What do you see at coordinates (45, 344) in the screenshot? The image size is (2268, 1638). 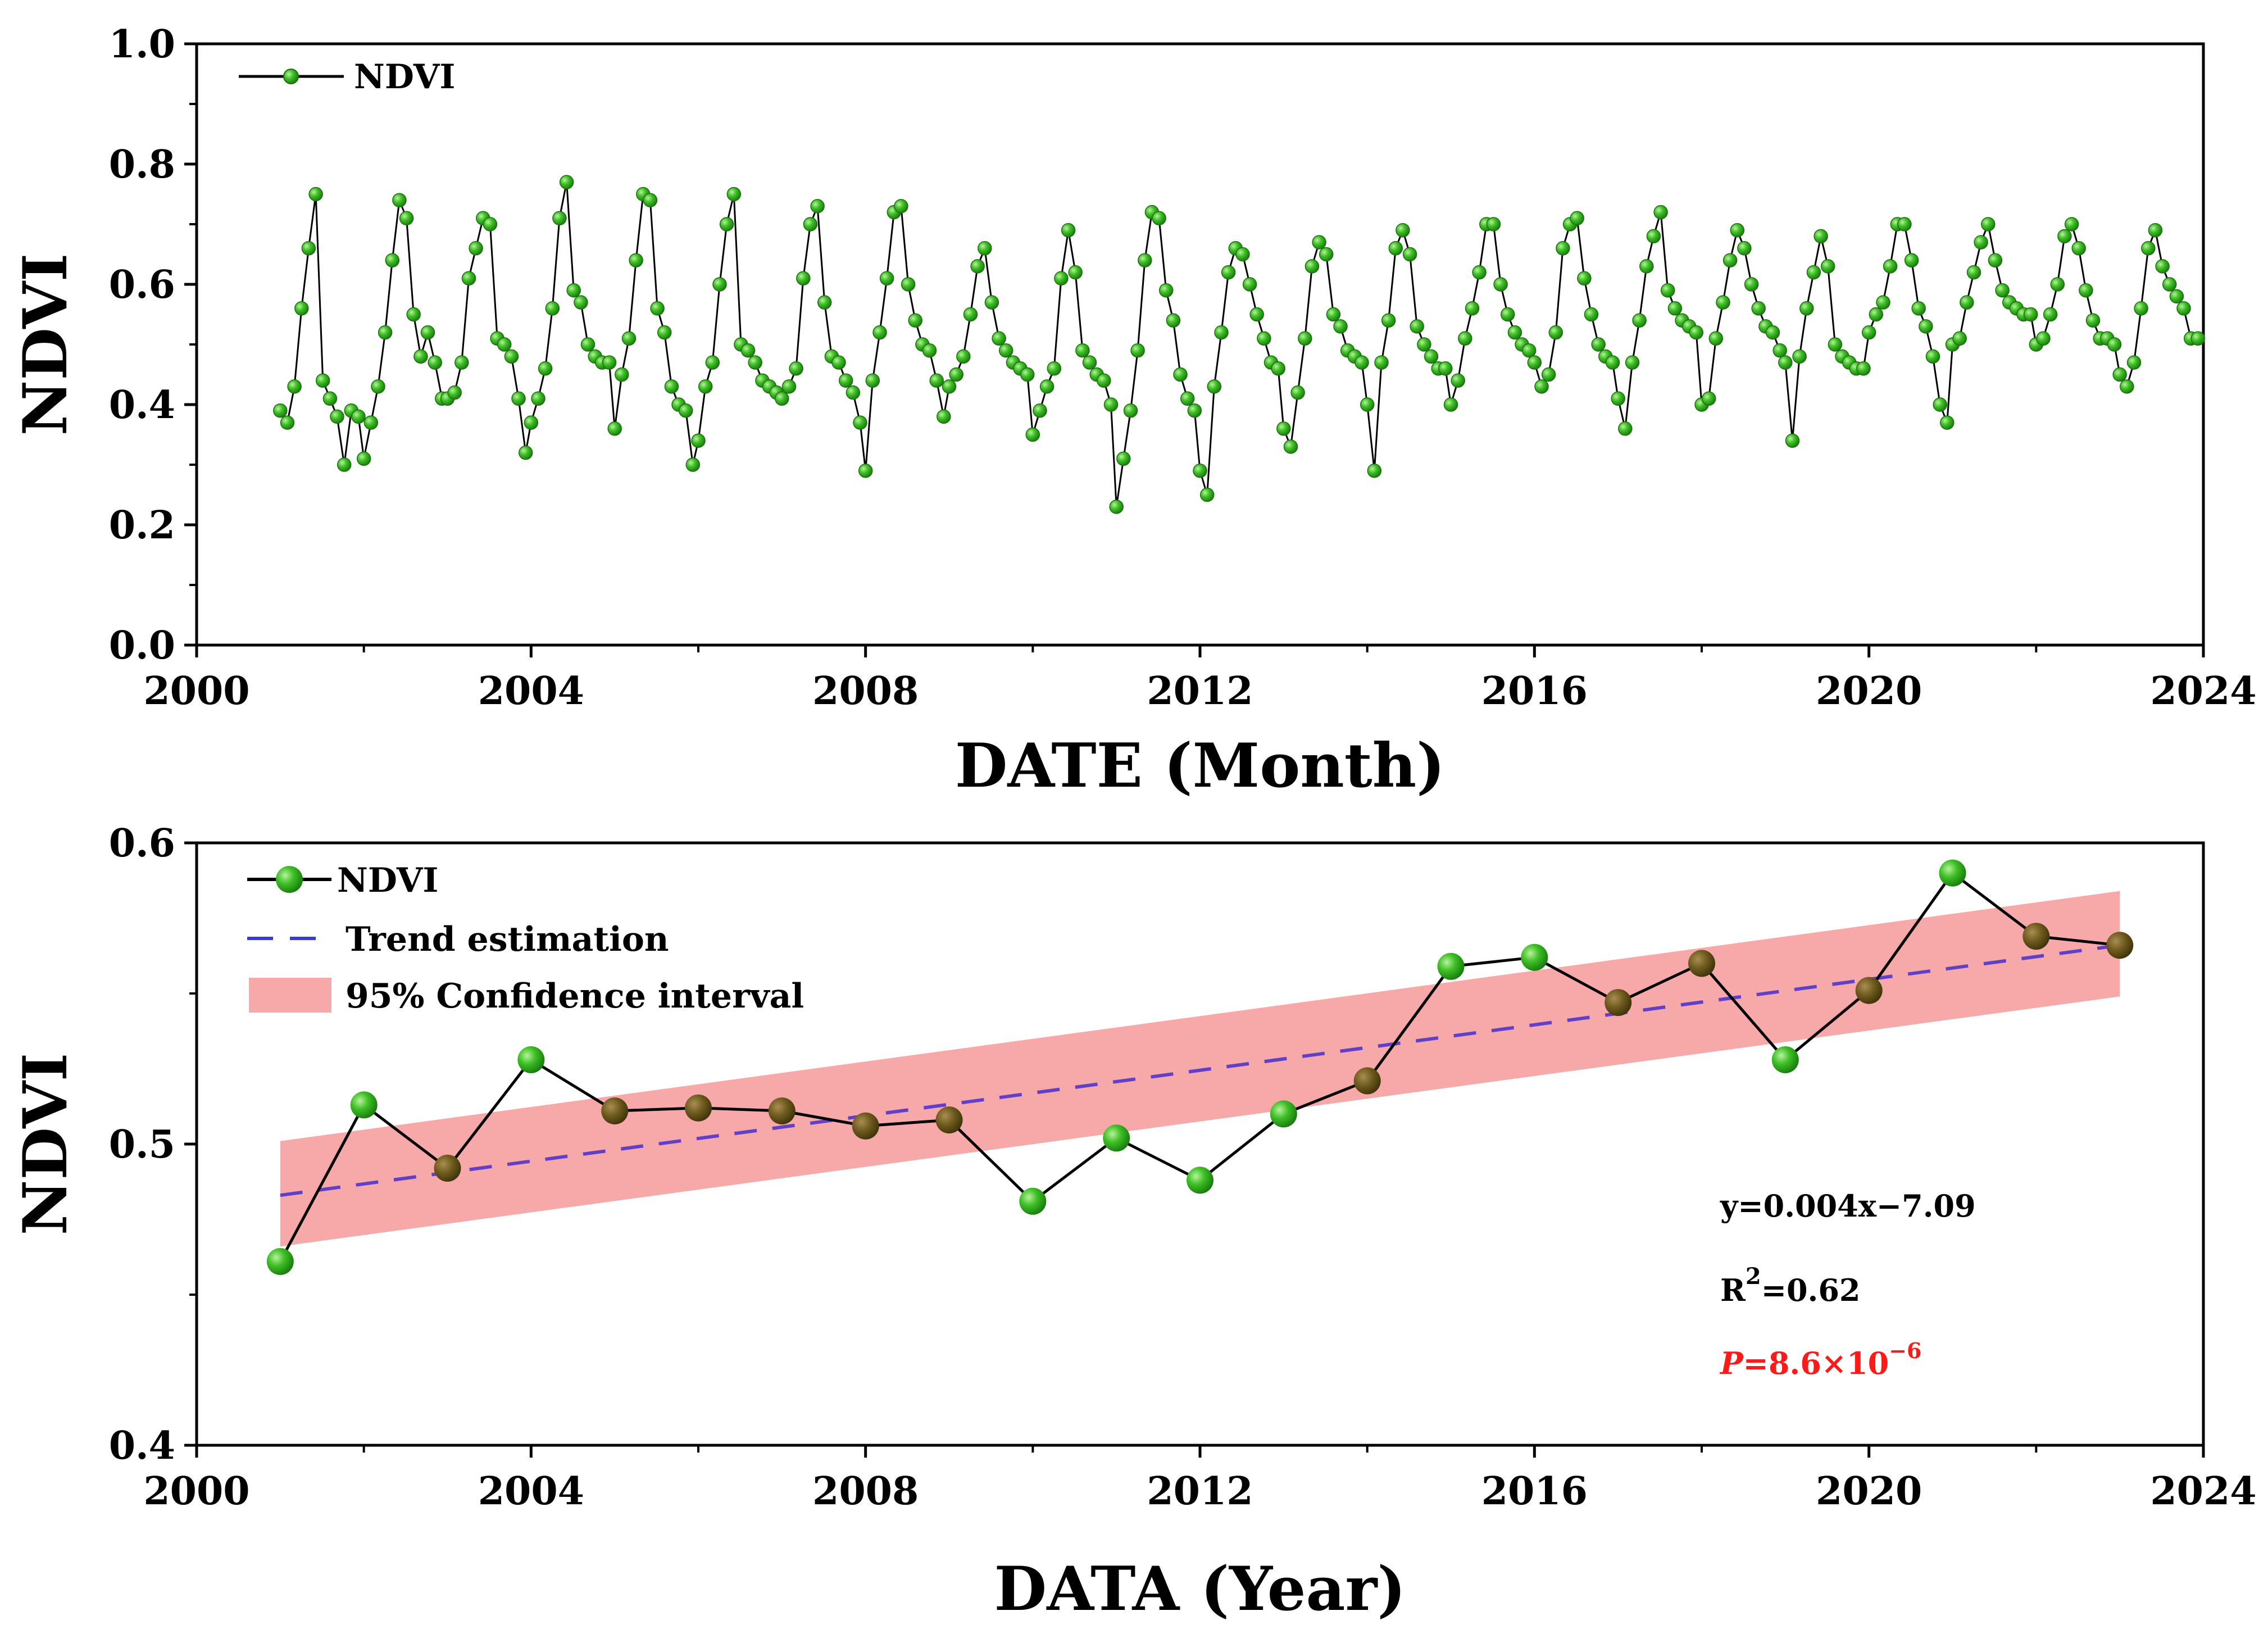 I see `top-y-axis-title: NDVI` at bounding box center [45, 344].